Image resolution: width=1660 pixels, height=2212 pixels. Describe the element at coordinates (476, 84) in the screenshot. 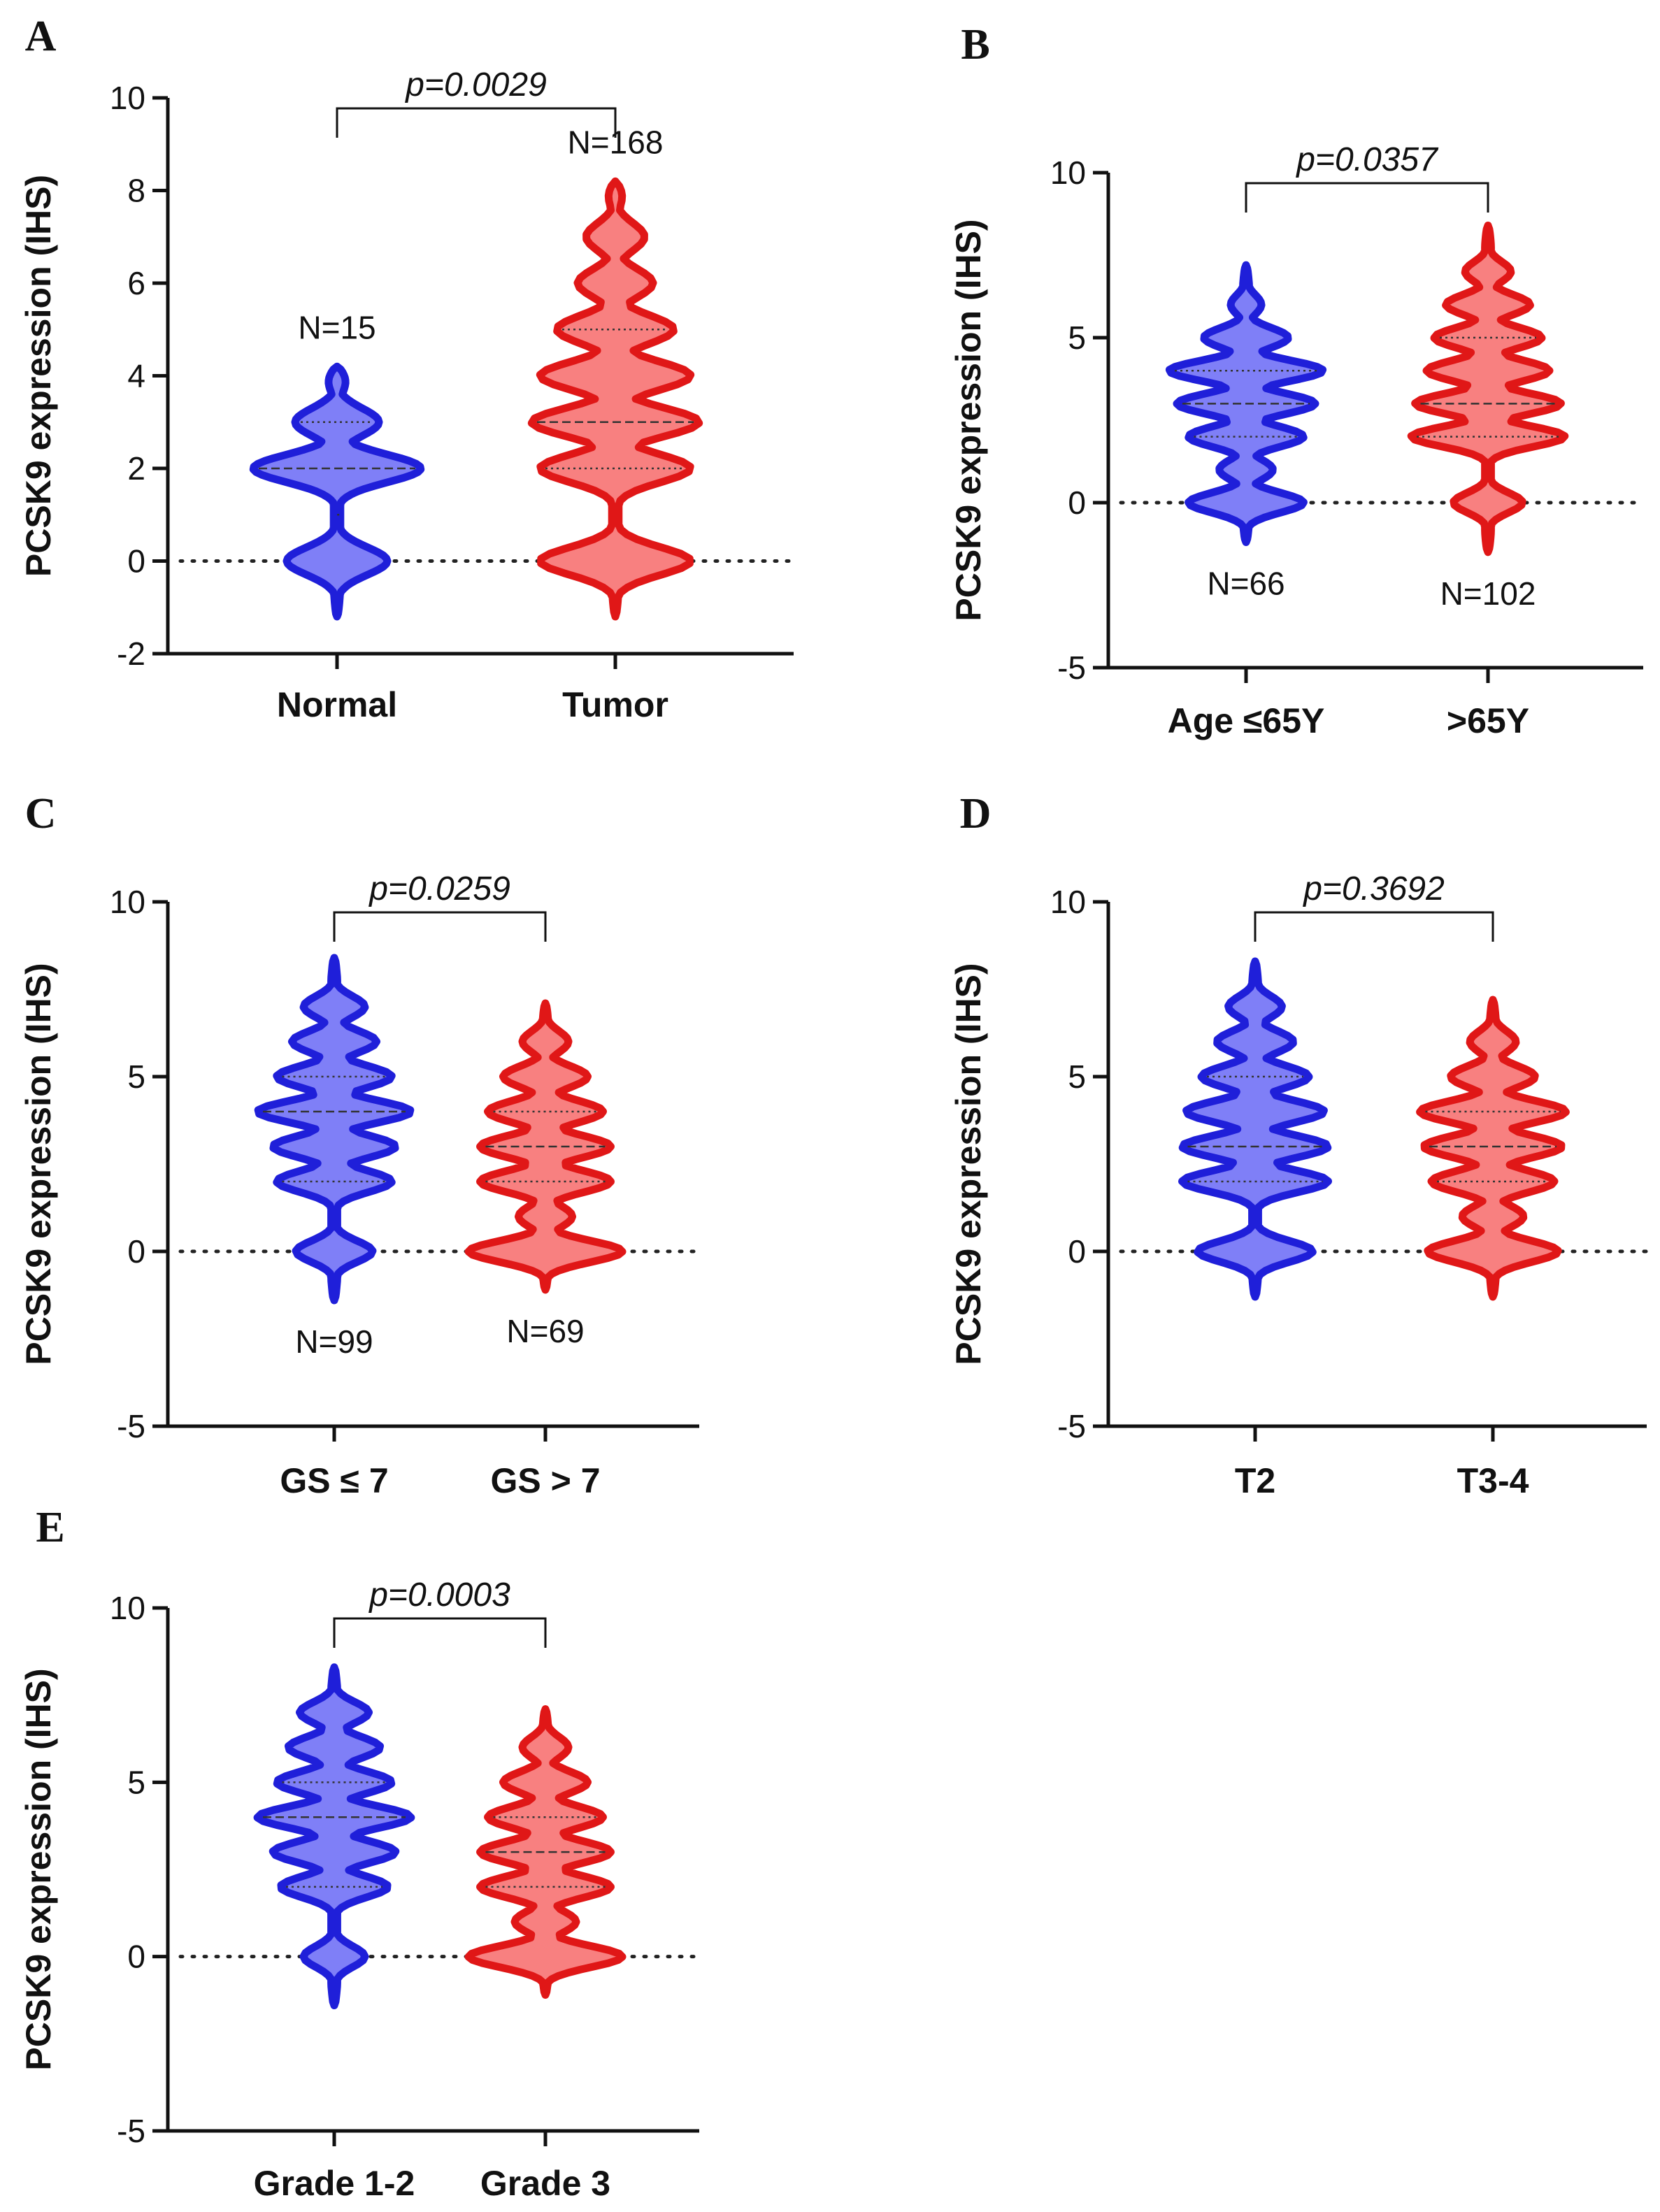

I see `p-value-label: p=0.0029` at that location.